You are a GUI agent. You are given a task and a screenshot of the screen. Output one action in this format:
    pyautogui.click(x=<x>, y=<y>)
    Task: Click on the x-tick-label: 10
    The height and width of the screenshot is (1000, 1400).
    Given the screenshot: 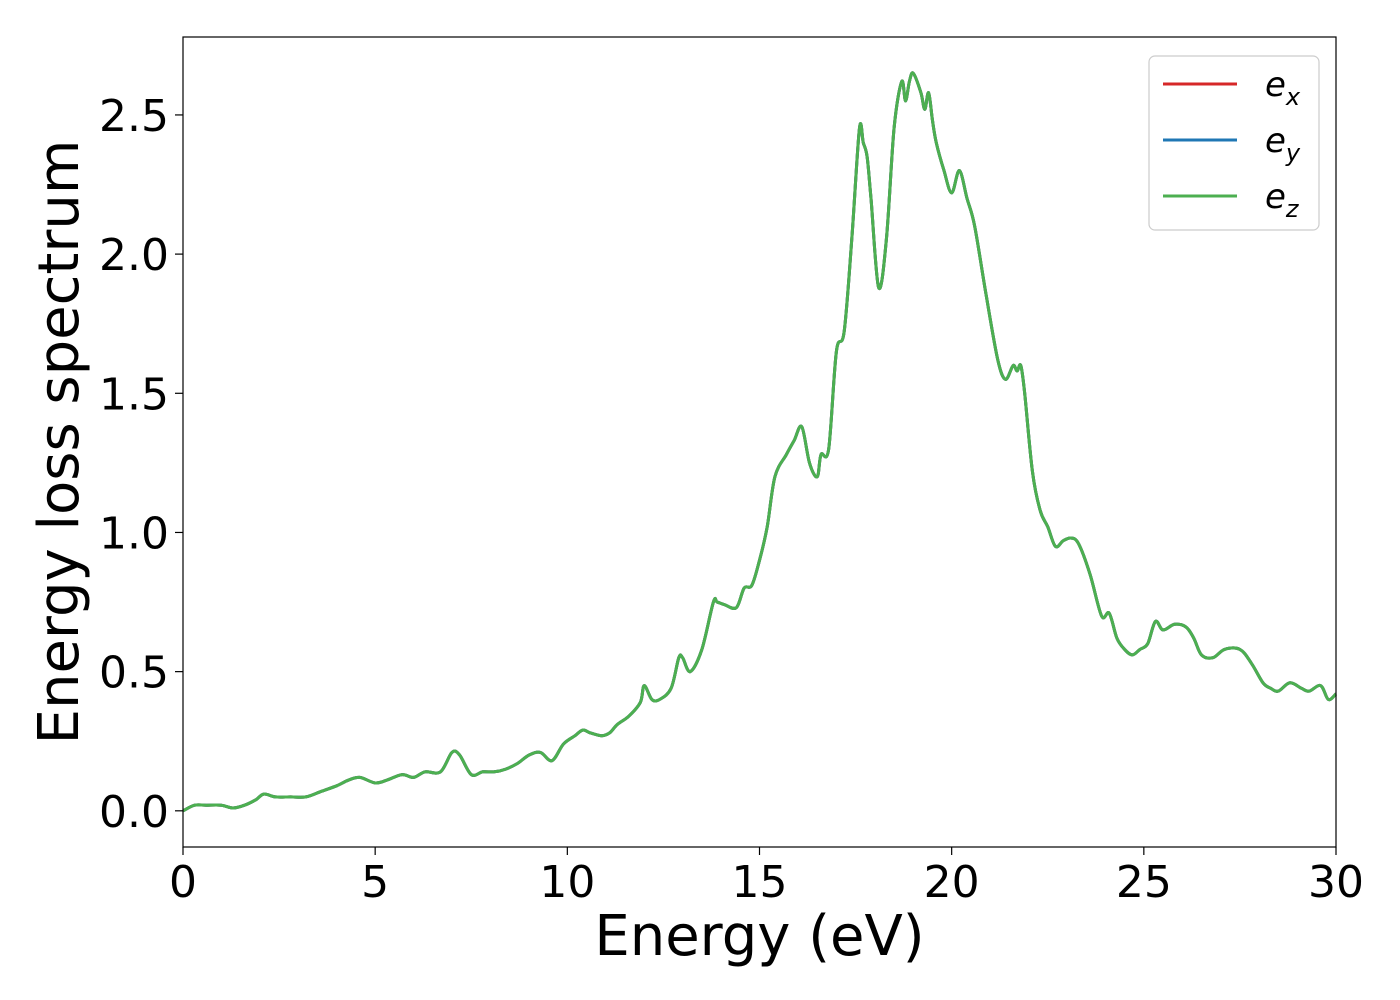 What is the action you would take?
    pyautogui.click(x=567, y=882)
    